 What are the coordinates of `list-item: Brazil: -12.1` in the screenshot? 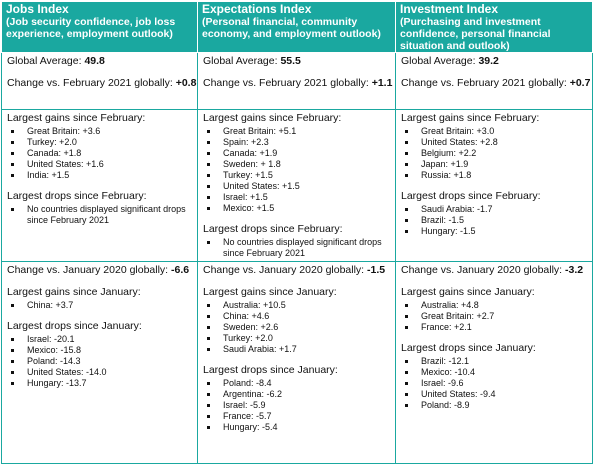 It's located at (495, 361).